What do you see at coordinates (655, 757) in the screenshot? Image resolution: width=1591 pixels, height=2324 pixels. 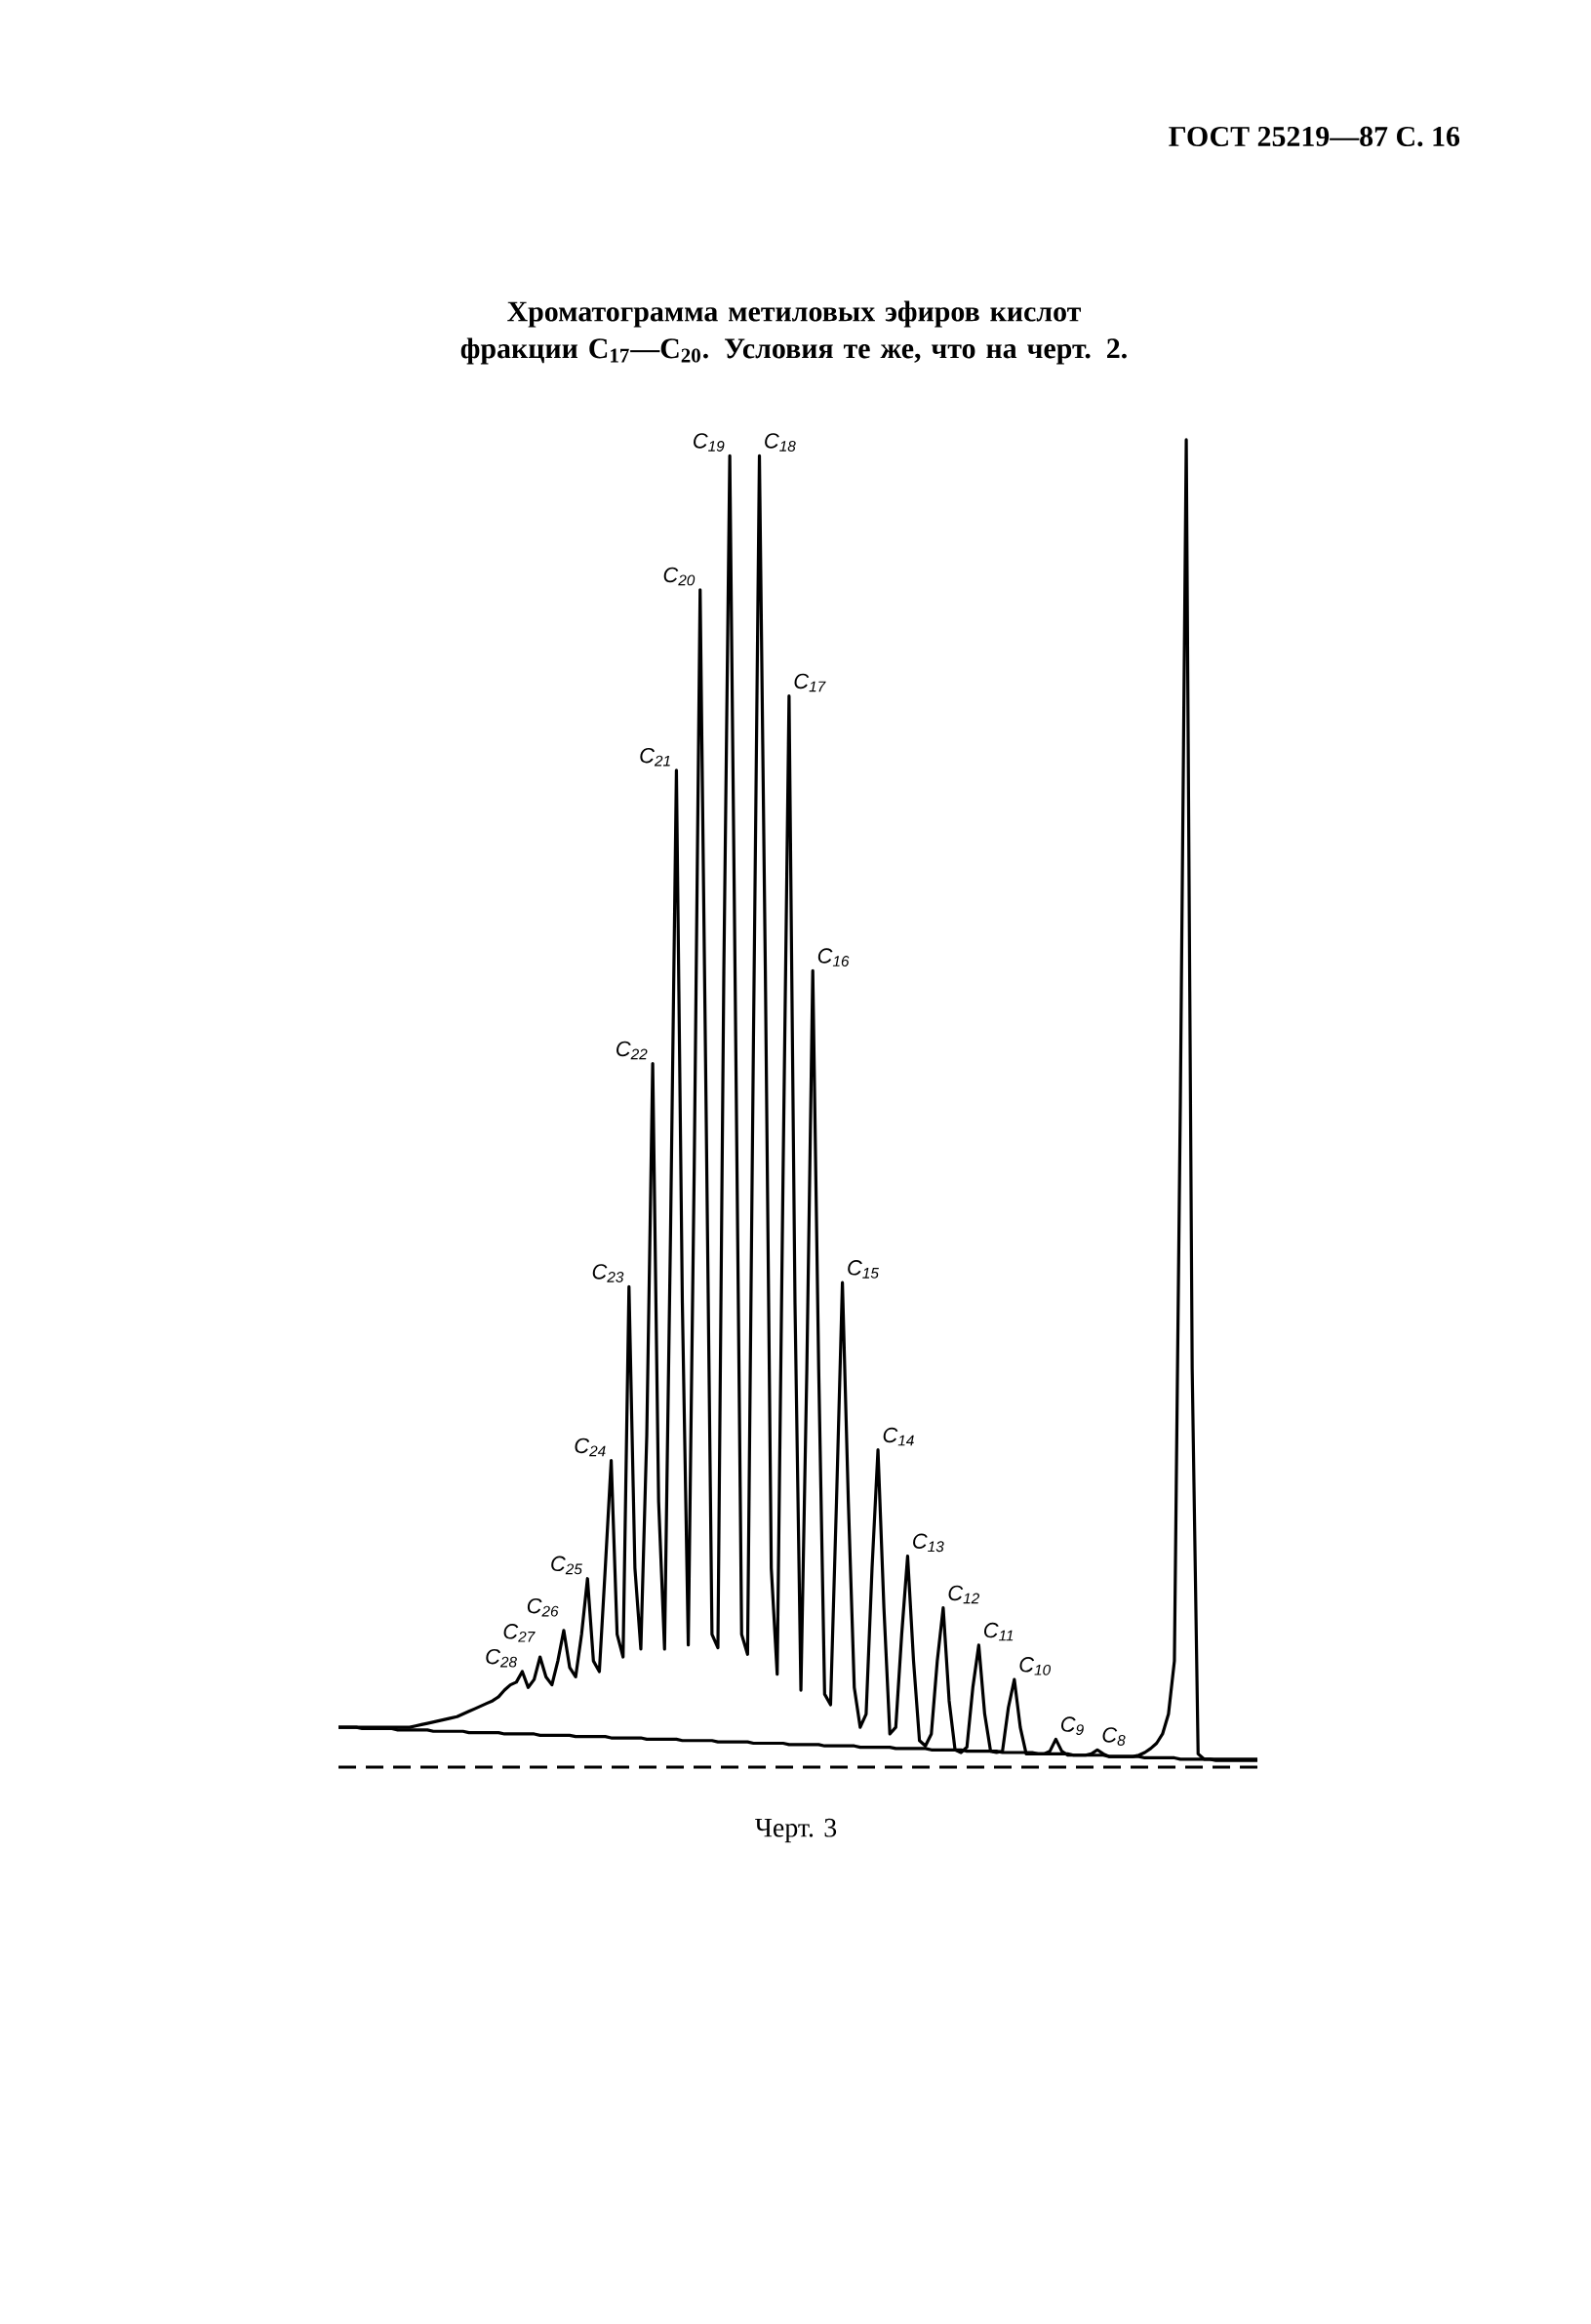 I see `annotation: C$_{21}$` at bounding box center [655, 757].